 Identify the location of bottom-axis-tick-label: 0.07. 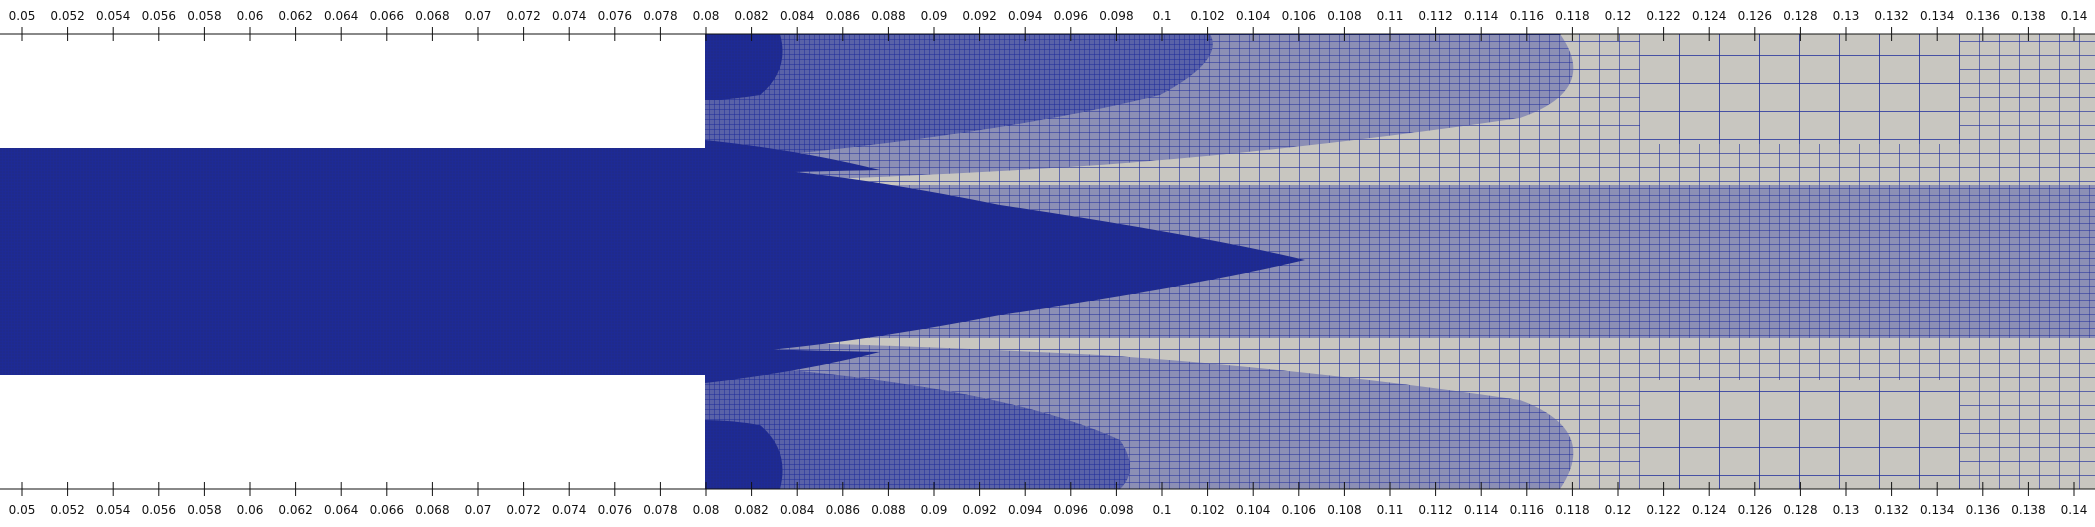
(478, 510).